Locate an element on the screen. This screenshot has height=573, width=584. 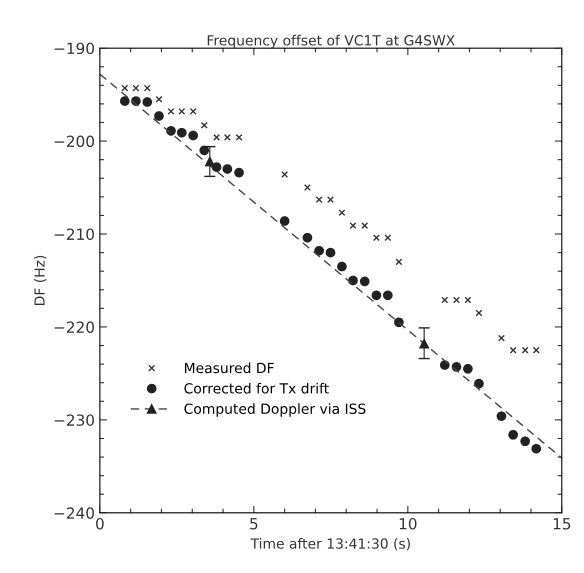
y-tick-label: −190 is located at coordinates (74, 48).